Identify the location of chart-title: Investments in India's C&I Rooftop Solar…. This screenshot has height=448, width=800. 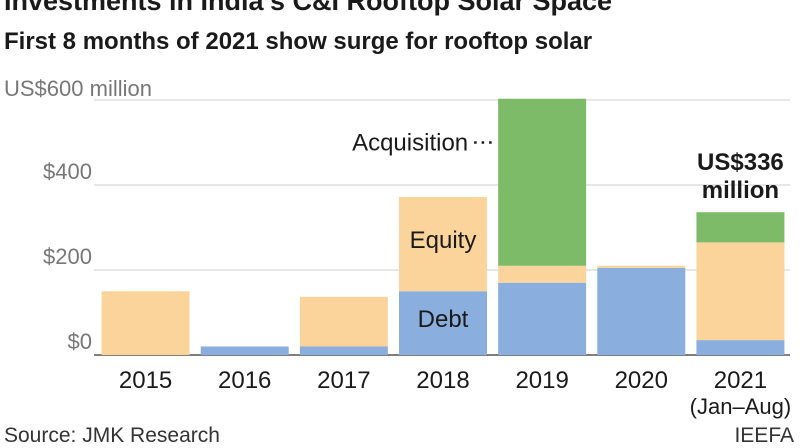
(308, 8).